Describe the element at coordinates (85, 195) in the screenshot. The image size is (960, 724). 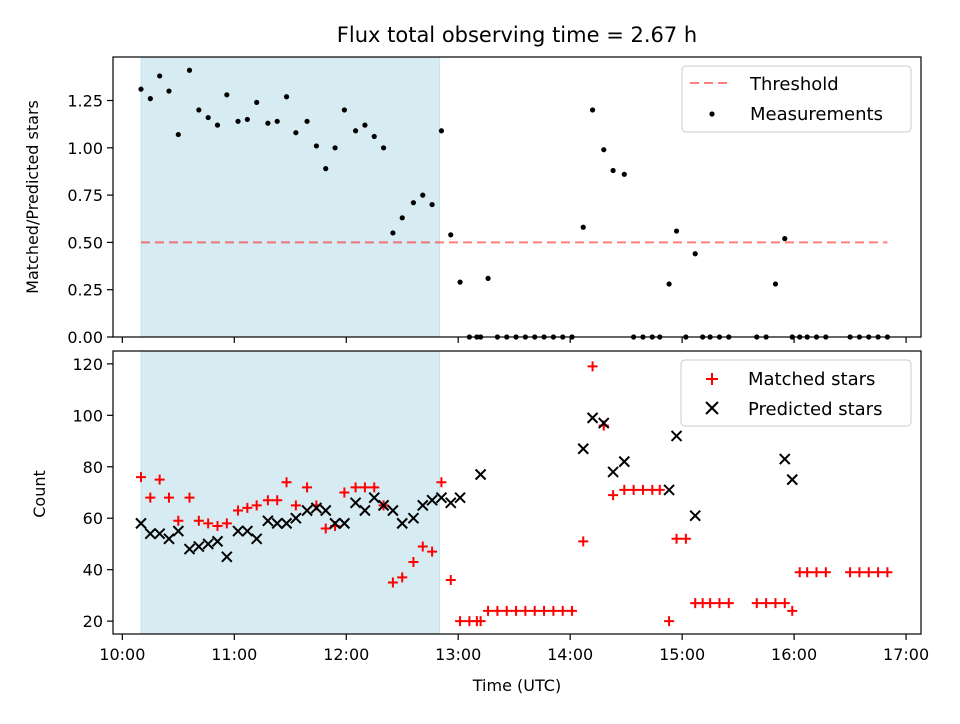
I see `top-y-tick-label: 0.75` at that location.